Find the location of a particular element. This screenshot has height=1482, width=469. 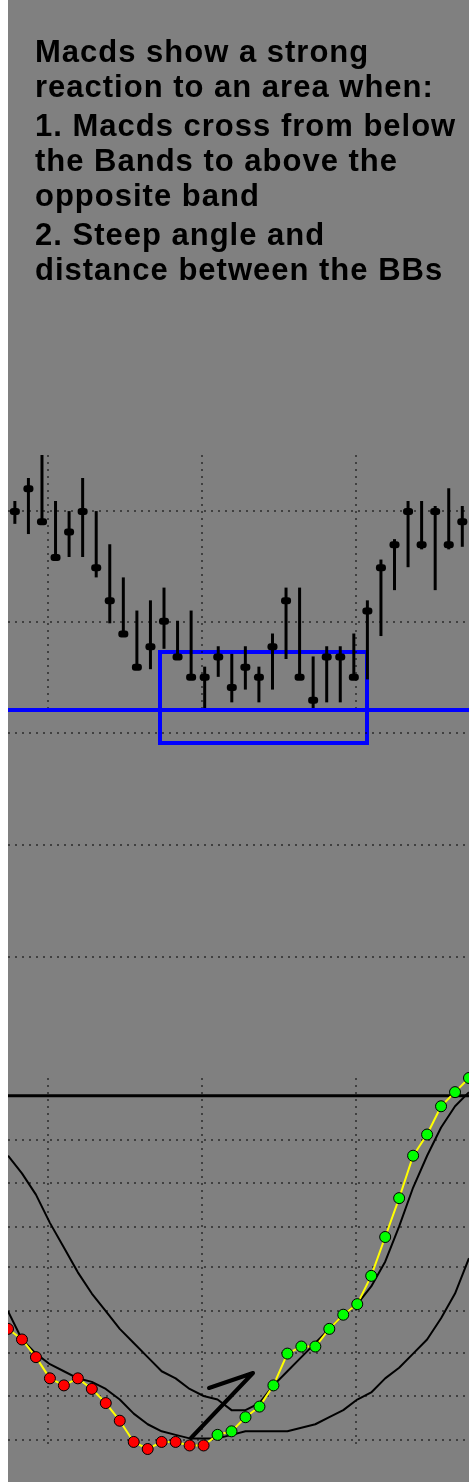

chart-title: Macds show a strong reaction to an area when: is located at coordinates (235, 69).